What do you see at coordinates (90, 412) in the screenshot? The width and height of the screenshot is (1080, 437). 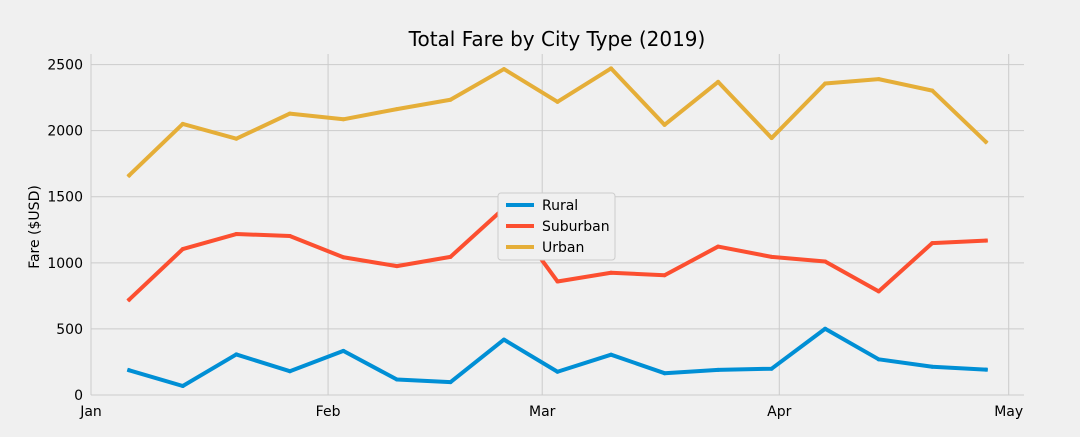 I see `x-tick-label: Jan` at bounding box center [90, 412].